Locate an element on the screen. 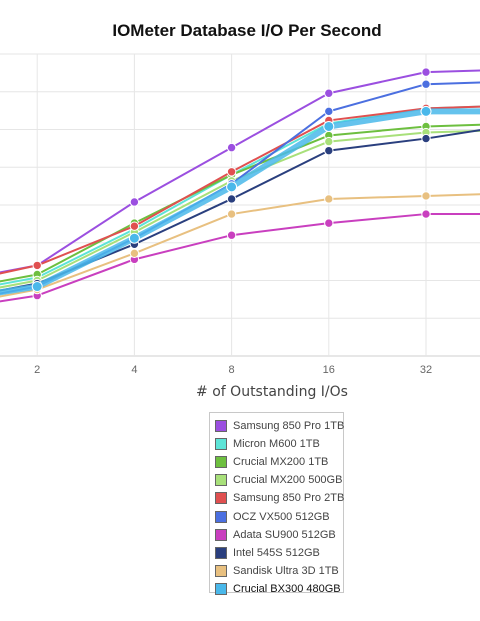 The image size is (480, 621). chart-title: IOMeter Database I/O Per Second is located at coordinates (246, 30).